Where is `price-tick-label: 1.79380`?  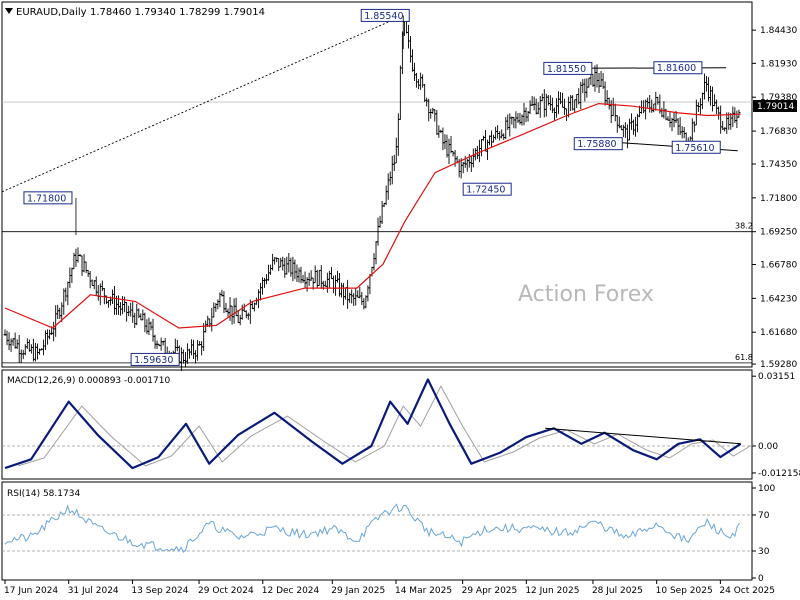
price-tick-label: 1.79380 is located at coordinates (778, 98).